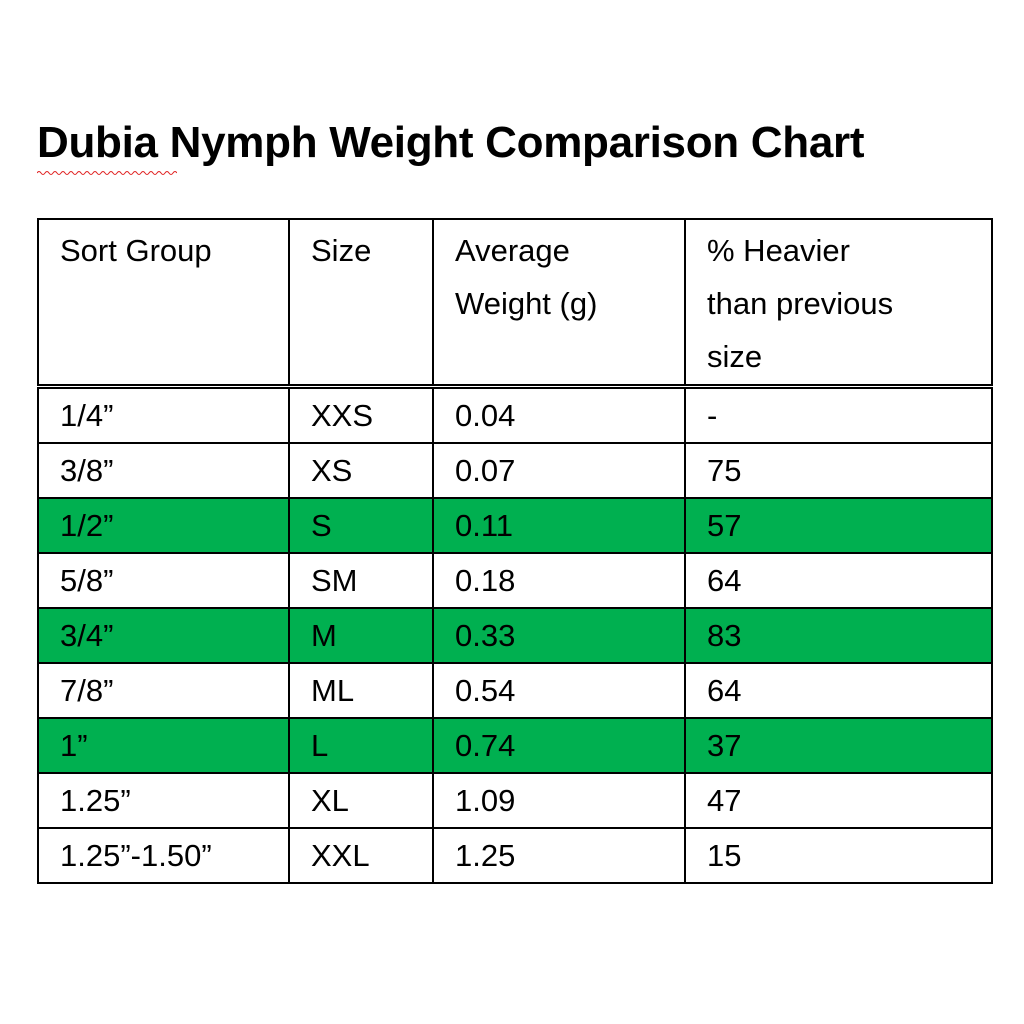  I want to click on table-row: 1.25” XL 1.09 47, so click(515, 800).